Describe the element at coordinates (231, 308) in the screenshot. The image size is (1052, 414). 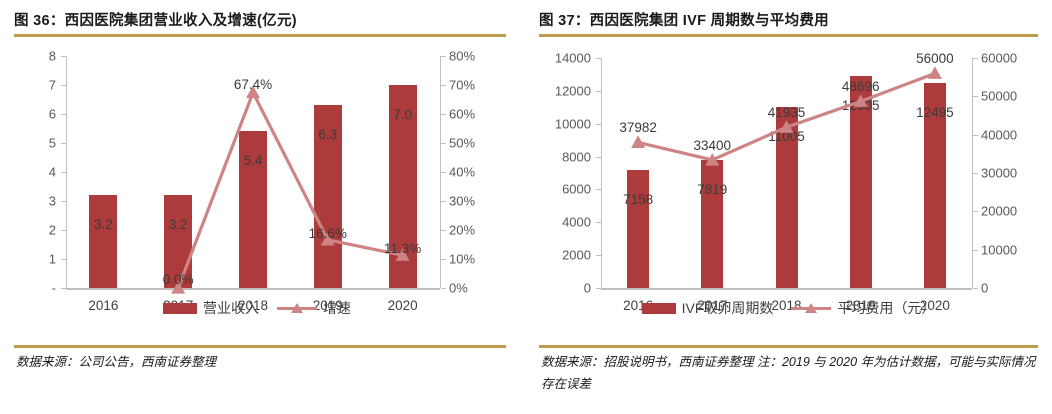
I see `legend-bar-label: 营业收入` at that location.